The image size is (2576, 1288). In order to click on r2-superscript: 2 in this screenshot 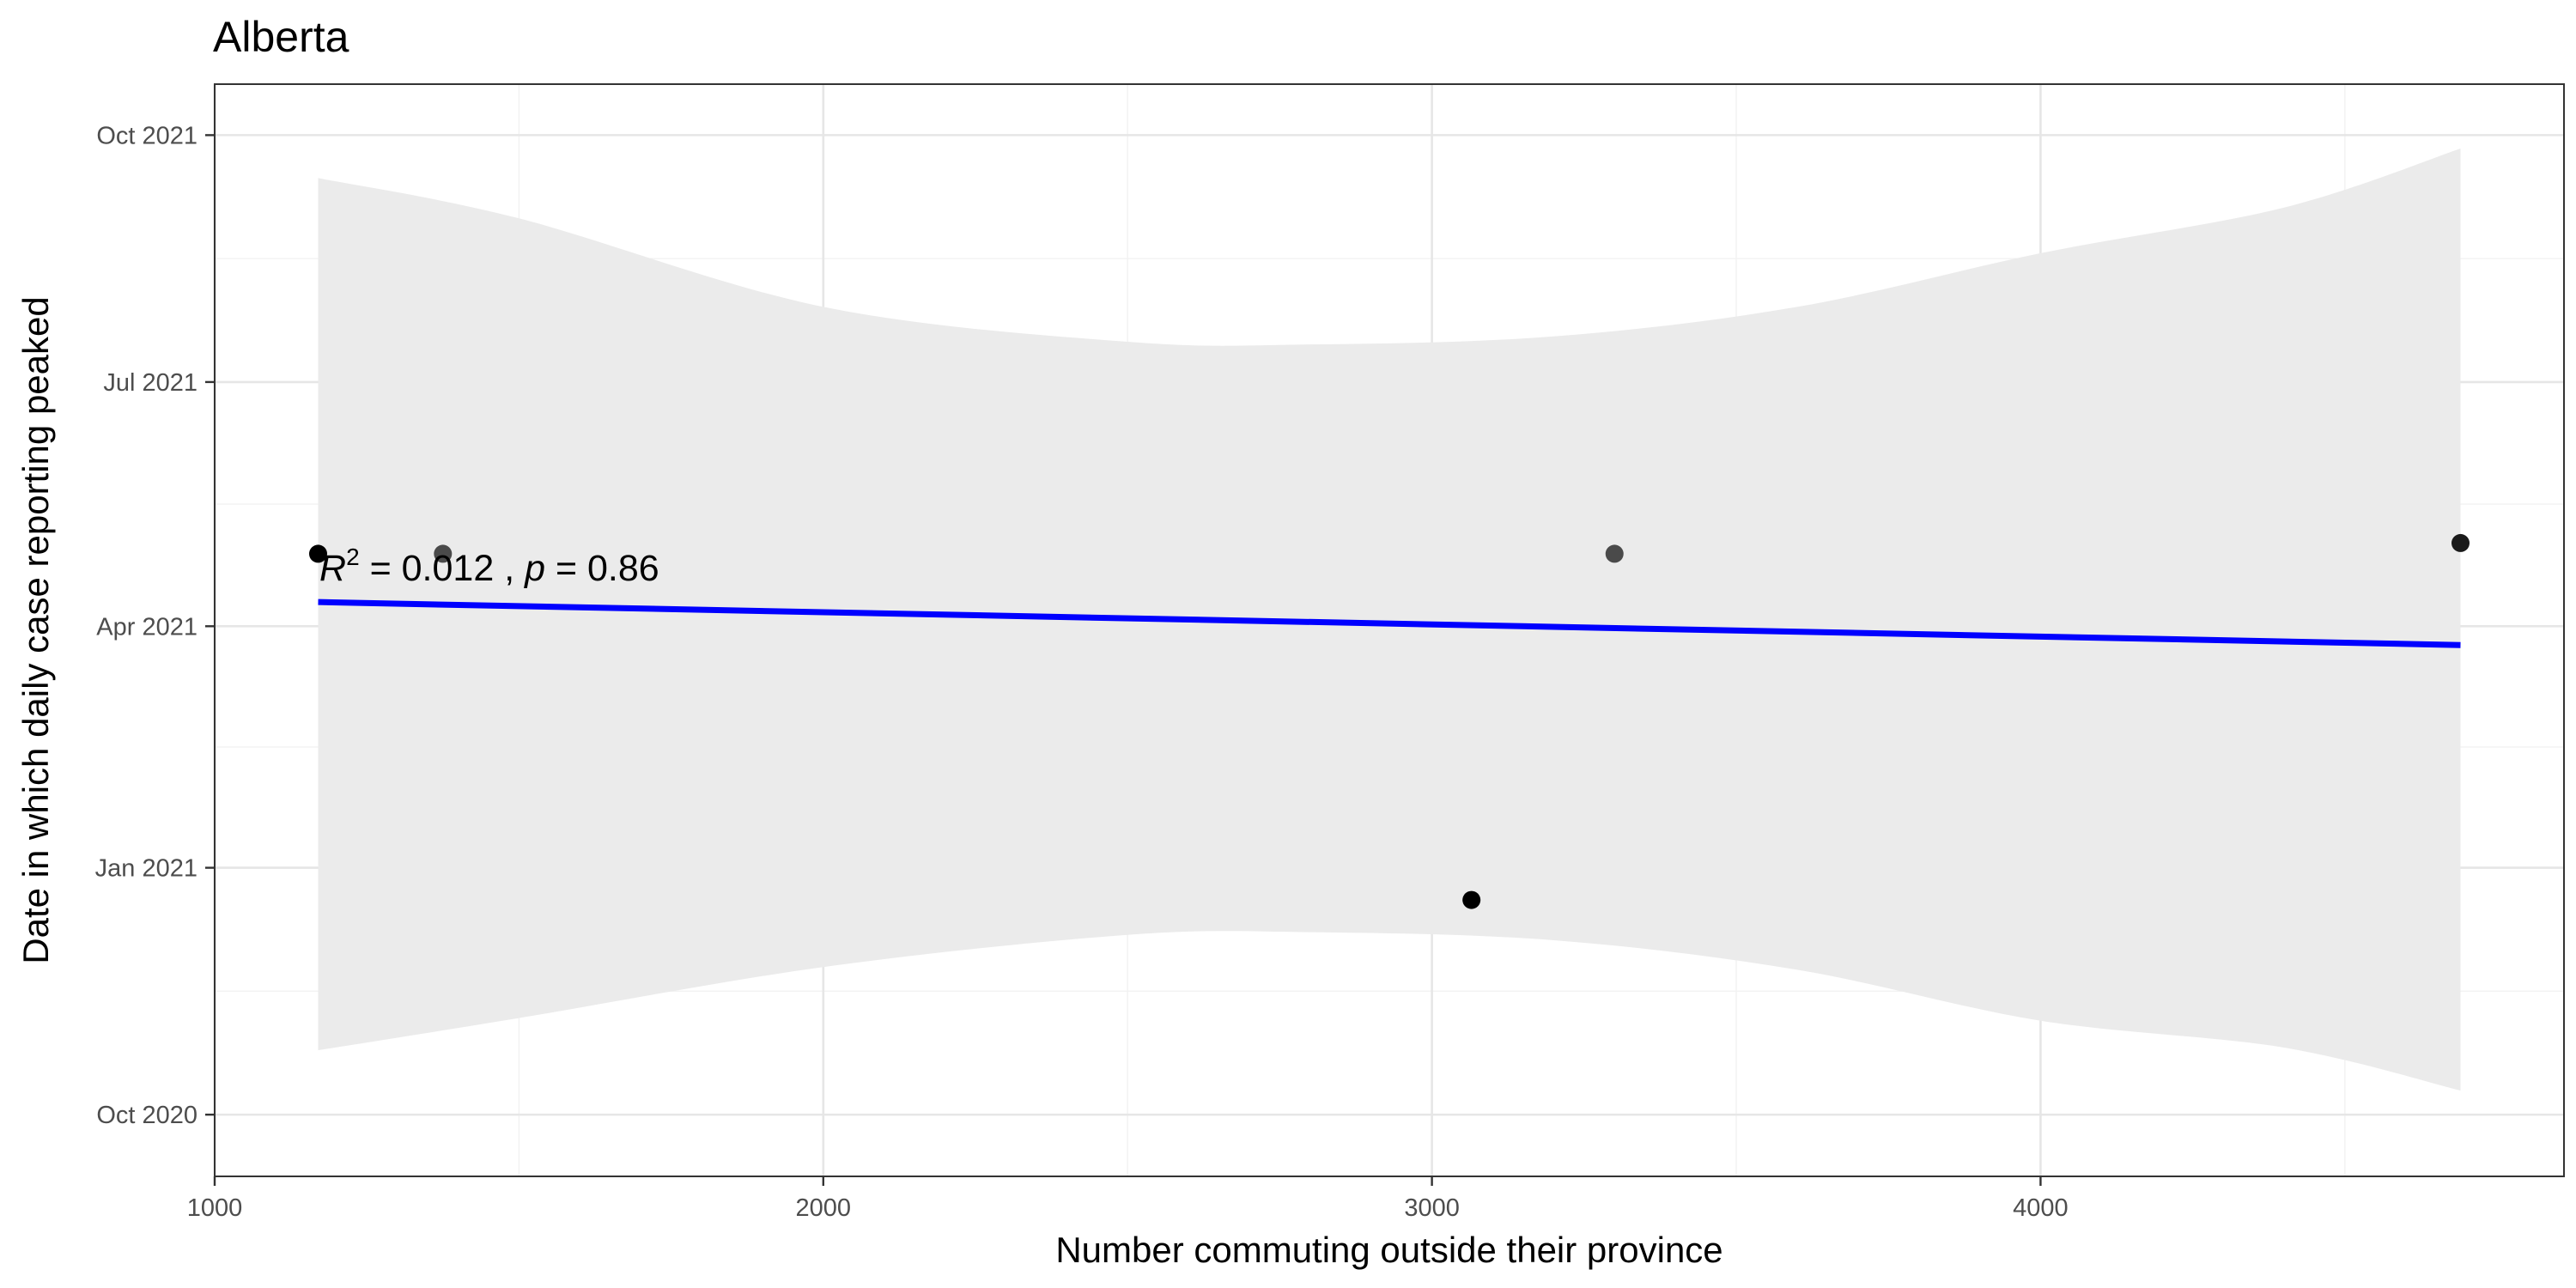, I will do `click(353, 557)`.